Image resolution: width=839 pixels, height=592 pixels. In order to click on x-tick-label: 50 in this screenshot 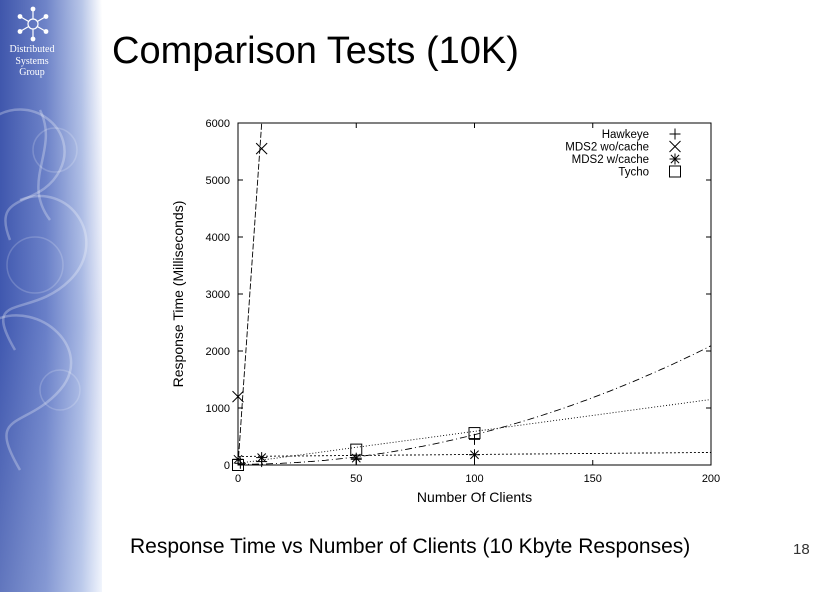, I will do `click(356, 479)`.